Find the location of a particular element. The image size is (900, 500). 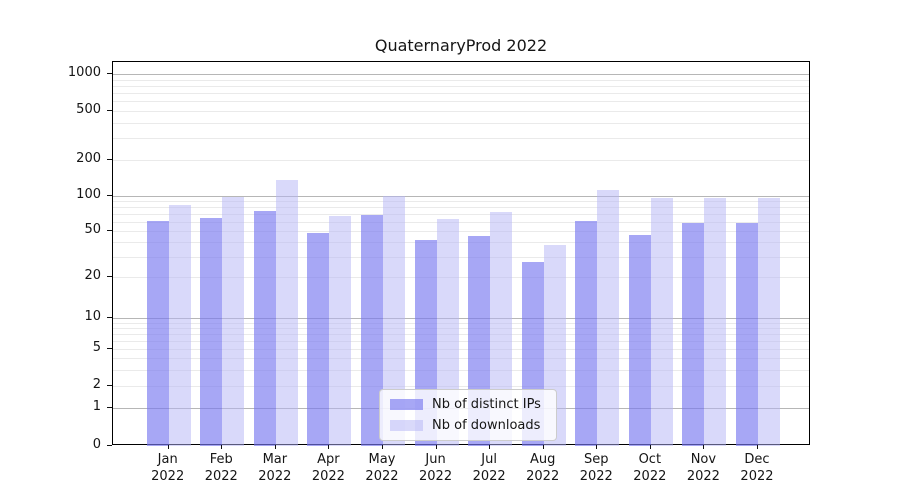

x-tick-label-month: Aug is located at coordinates (542, 459).